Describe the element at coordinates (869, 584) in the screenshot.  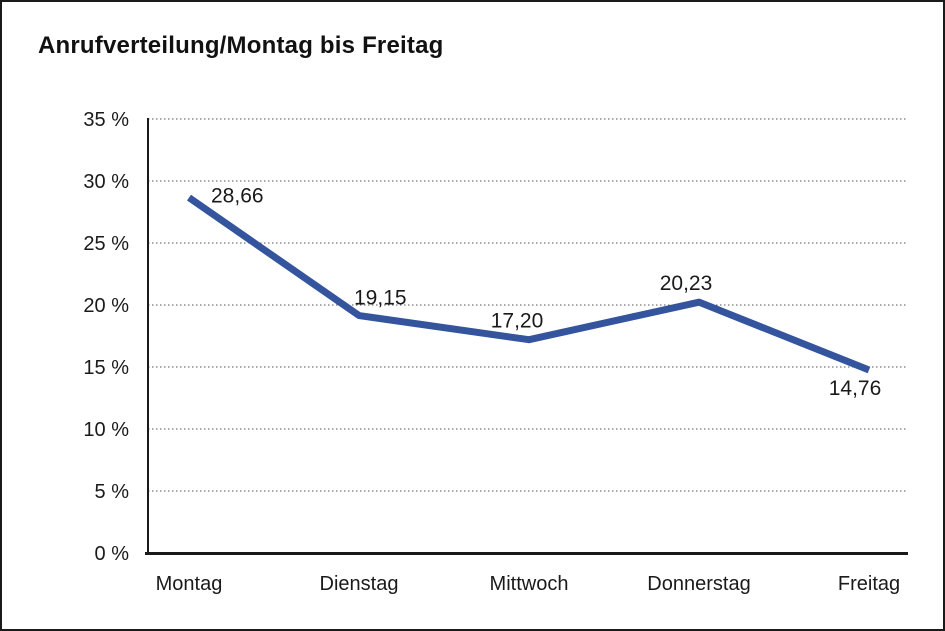
I see `x-tick-label: Freitag` at that location.